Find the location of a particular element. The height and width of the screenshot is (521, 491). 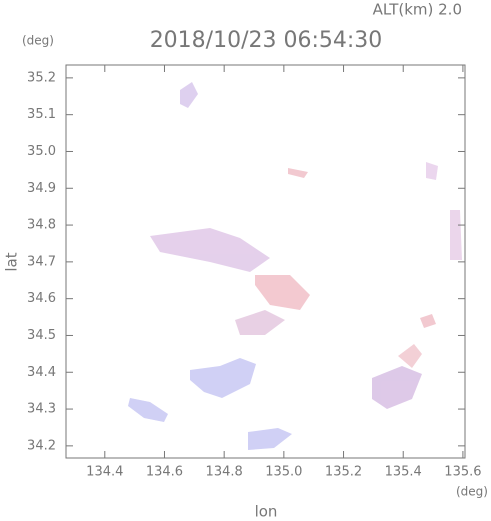

x-tick-label: 135.4 is located at coordinates (403, 472).